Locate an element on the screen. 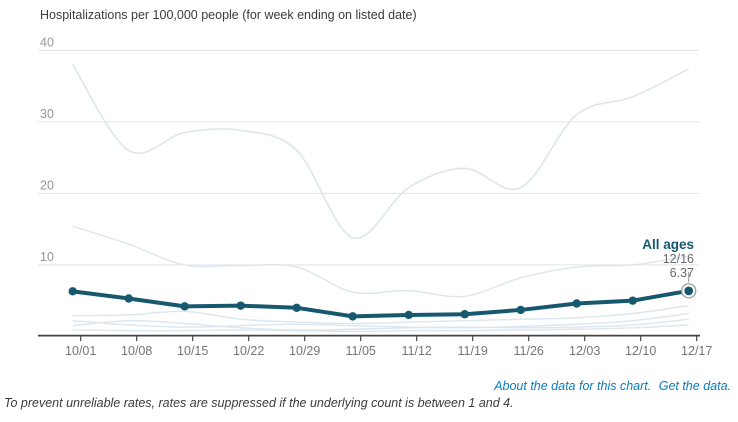 This screenshot has width=738, height=422. all-ages-line is located at coordinates (380, 303).